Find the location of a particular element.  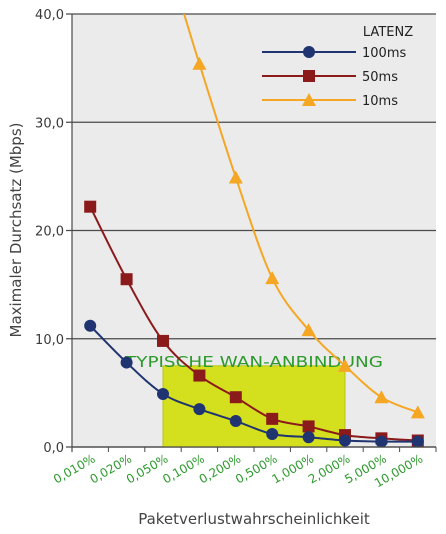

legend-label: 50ms is located at coordinates (380, 77).